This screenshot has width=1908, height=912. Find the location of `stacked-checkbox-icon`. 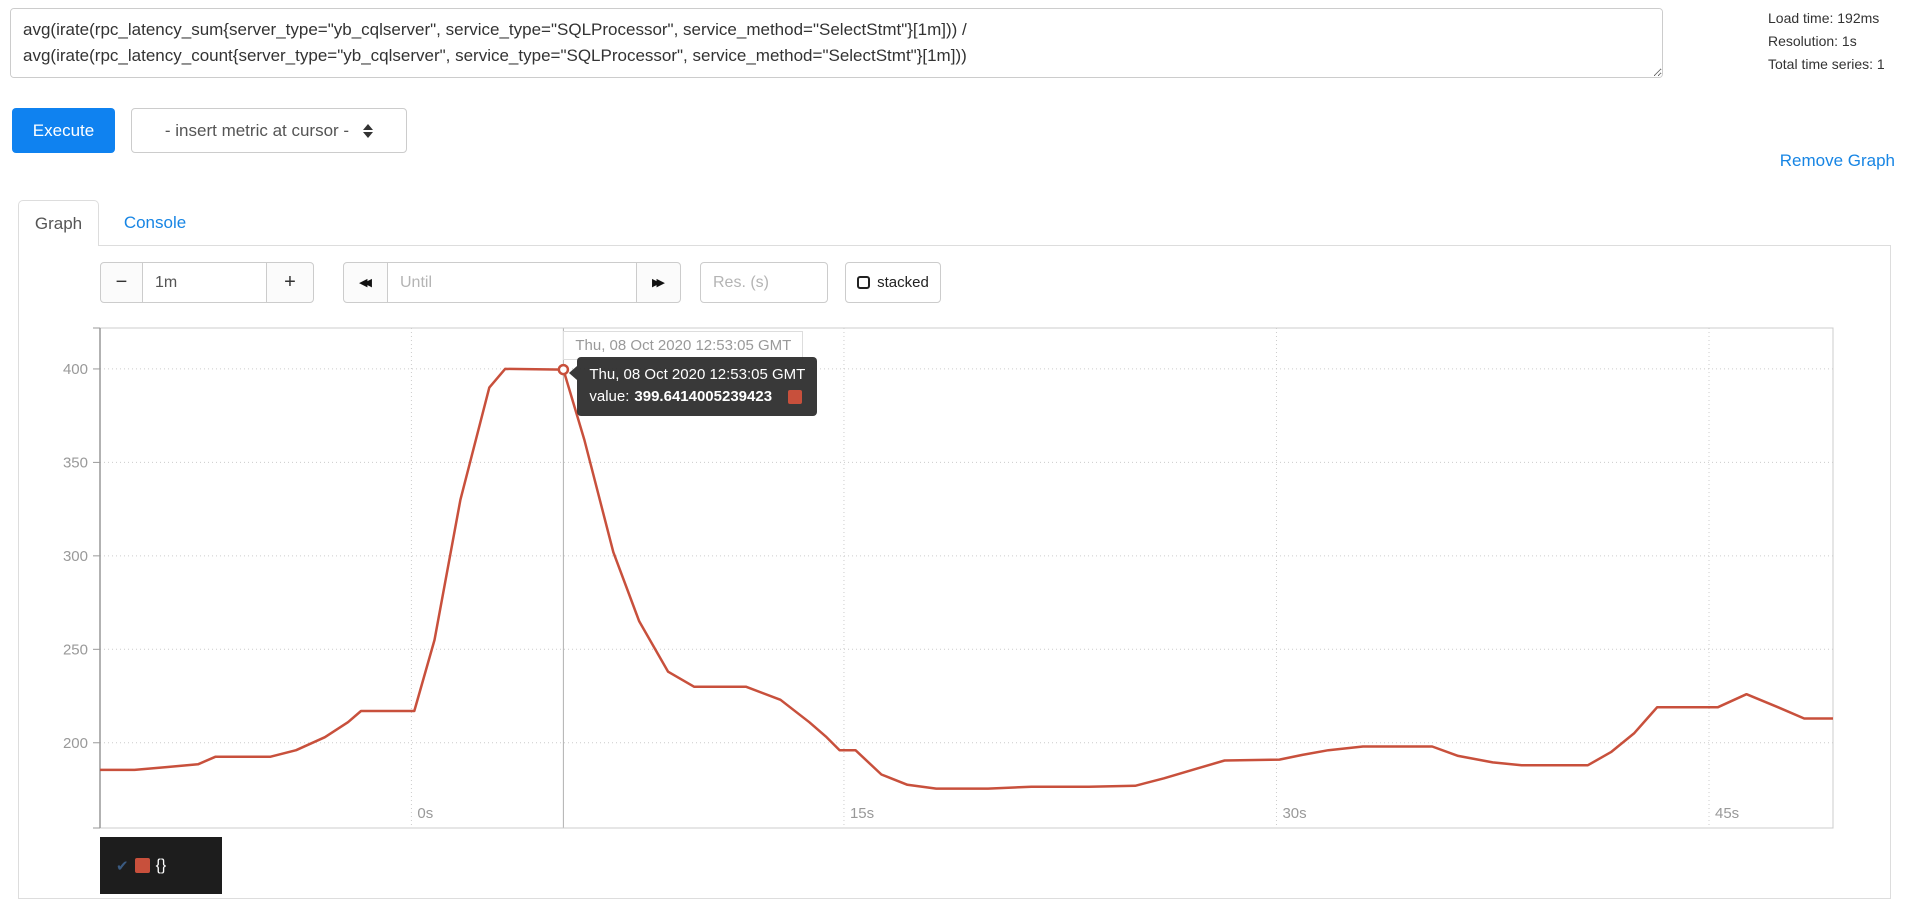

stacked-checkbox-icon is located at coordinates (864, 282).